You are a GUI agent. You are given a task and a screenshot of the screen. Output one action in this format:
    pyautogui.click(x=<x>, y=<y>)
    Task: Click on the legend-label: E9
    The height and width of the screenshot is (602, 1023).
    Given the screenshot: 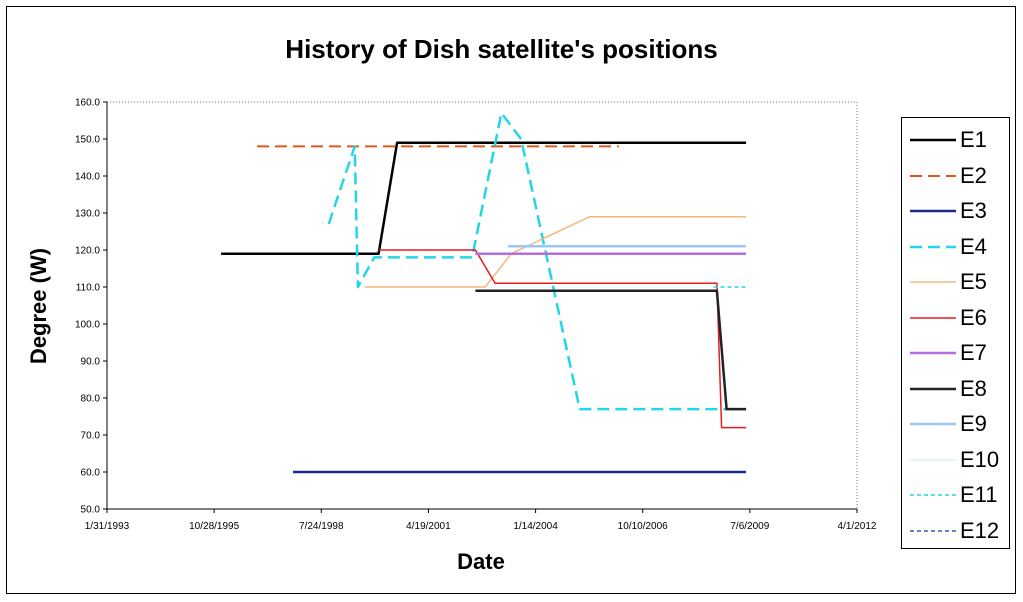 What is the action you would take?
    pyautogui.click(x=973, y=423)
    